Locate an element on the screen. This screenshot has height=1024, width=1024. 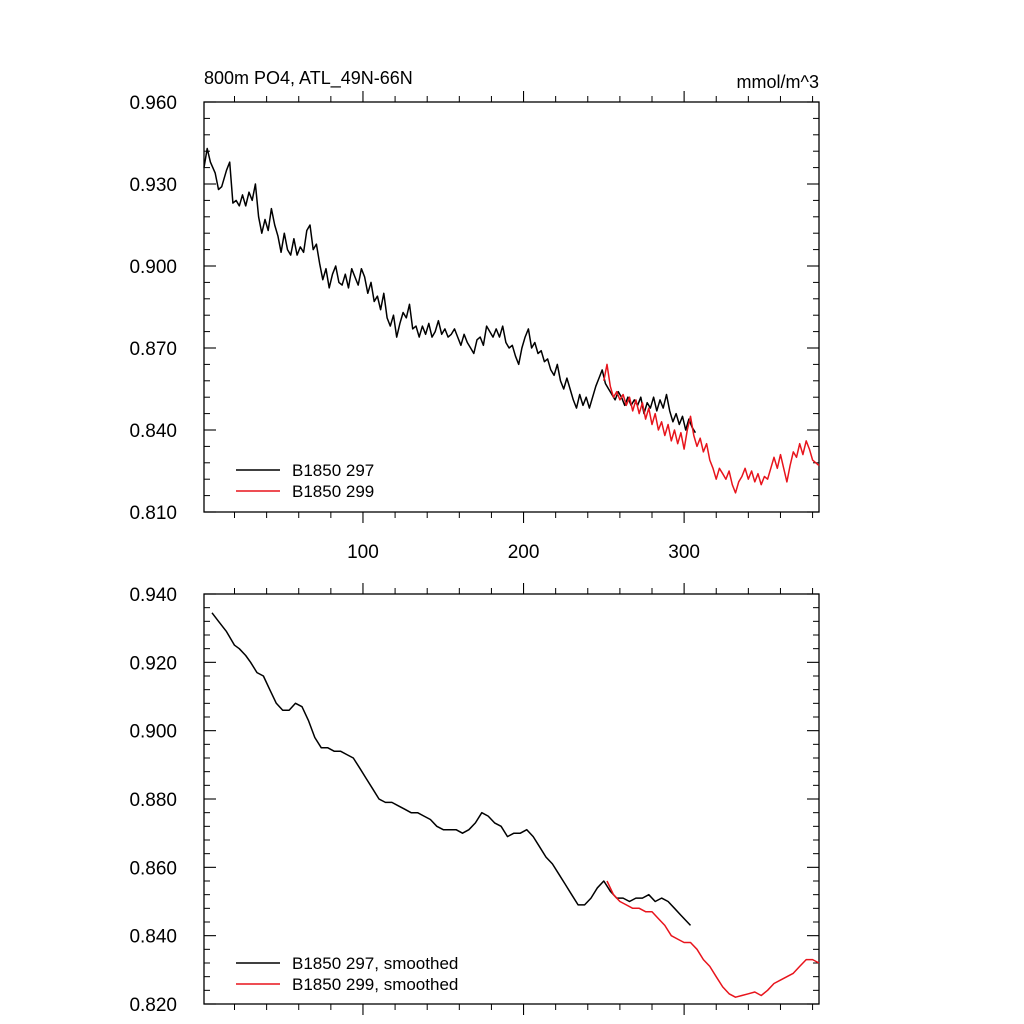
bottom-legend-label-1: B1850 299, smoothed is located at coordinates (375, 984).